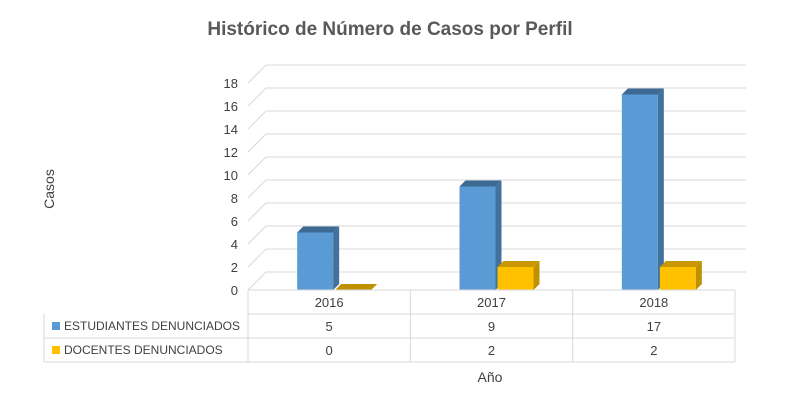 Image resolution: width=790 pixels, height=410 pixels. I want to click on data-label: 9, so click(491, 326).